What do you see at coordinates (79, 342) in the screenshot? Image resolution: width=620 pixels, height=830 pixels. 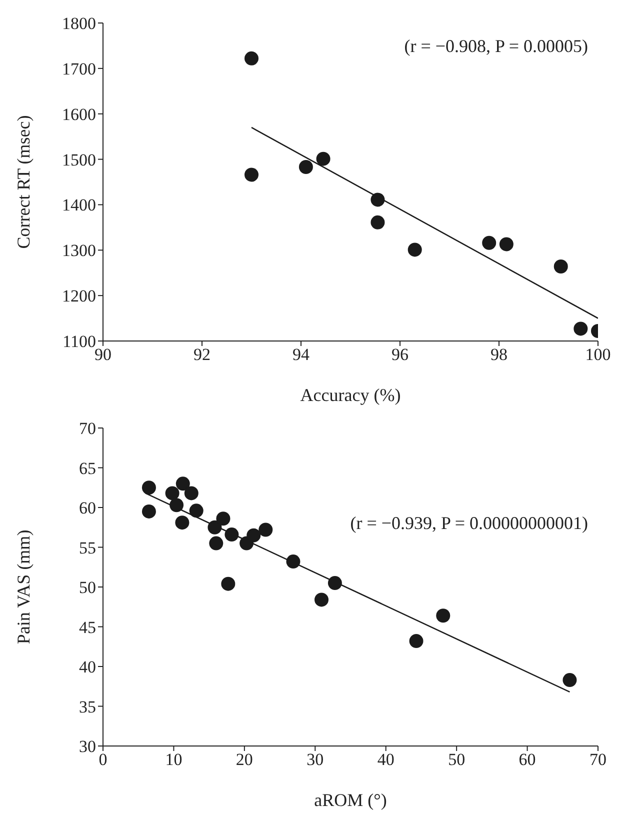 I see `y-tick-label: 1100` at bounding box center [79, 342].